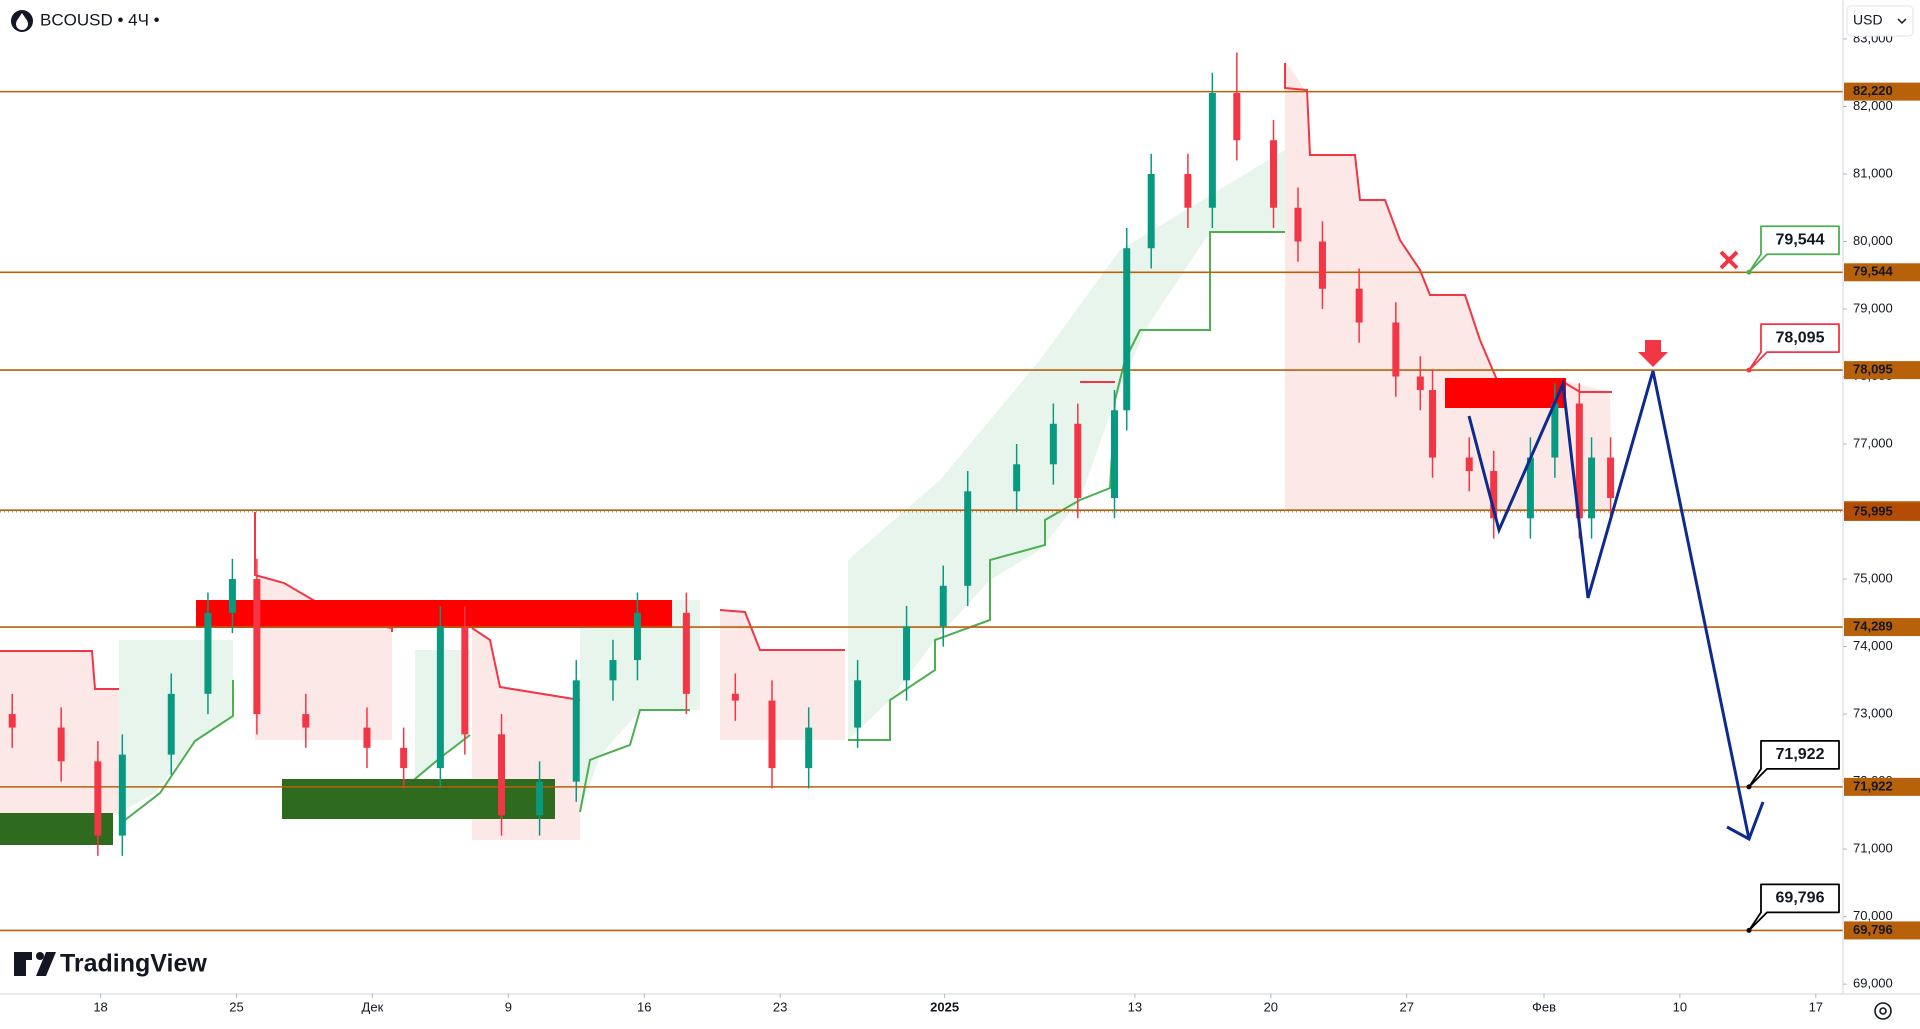  I want to click on callouts: 79,544 78,095 71,922 69,796, so click(1793, 579).